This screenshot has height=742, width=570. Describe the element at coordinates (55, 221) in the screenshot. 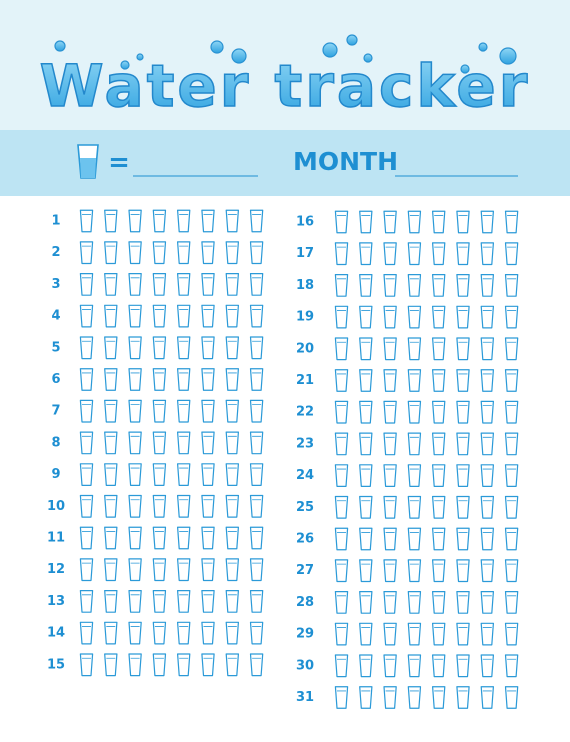

I see `day-number: 1` at that location.